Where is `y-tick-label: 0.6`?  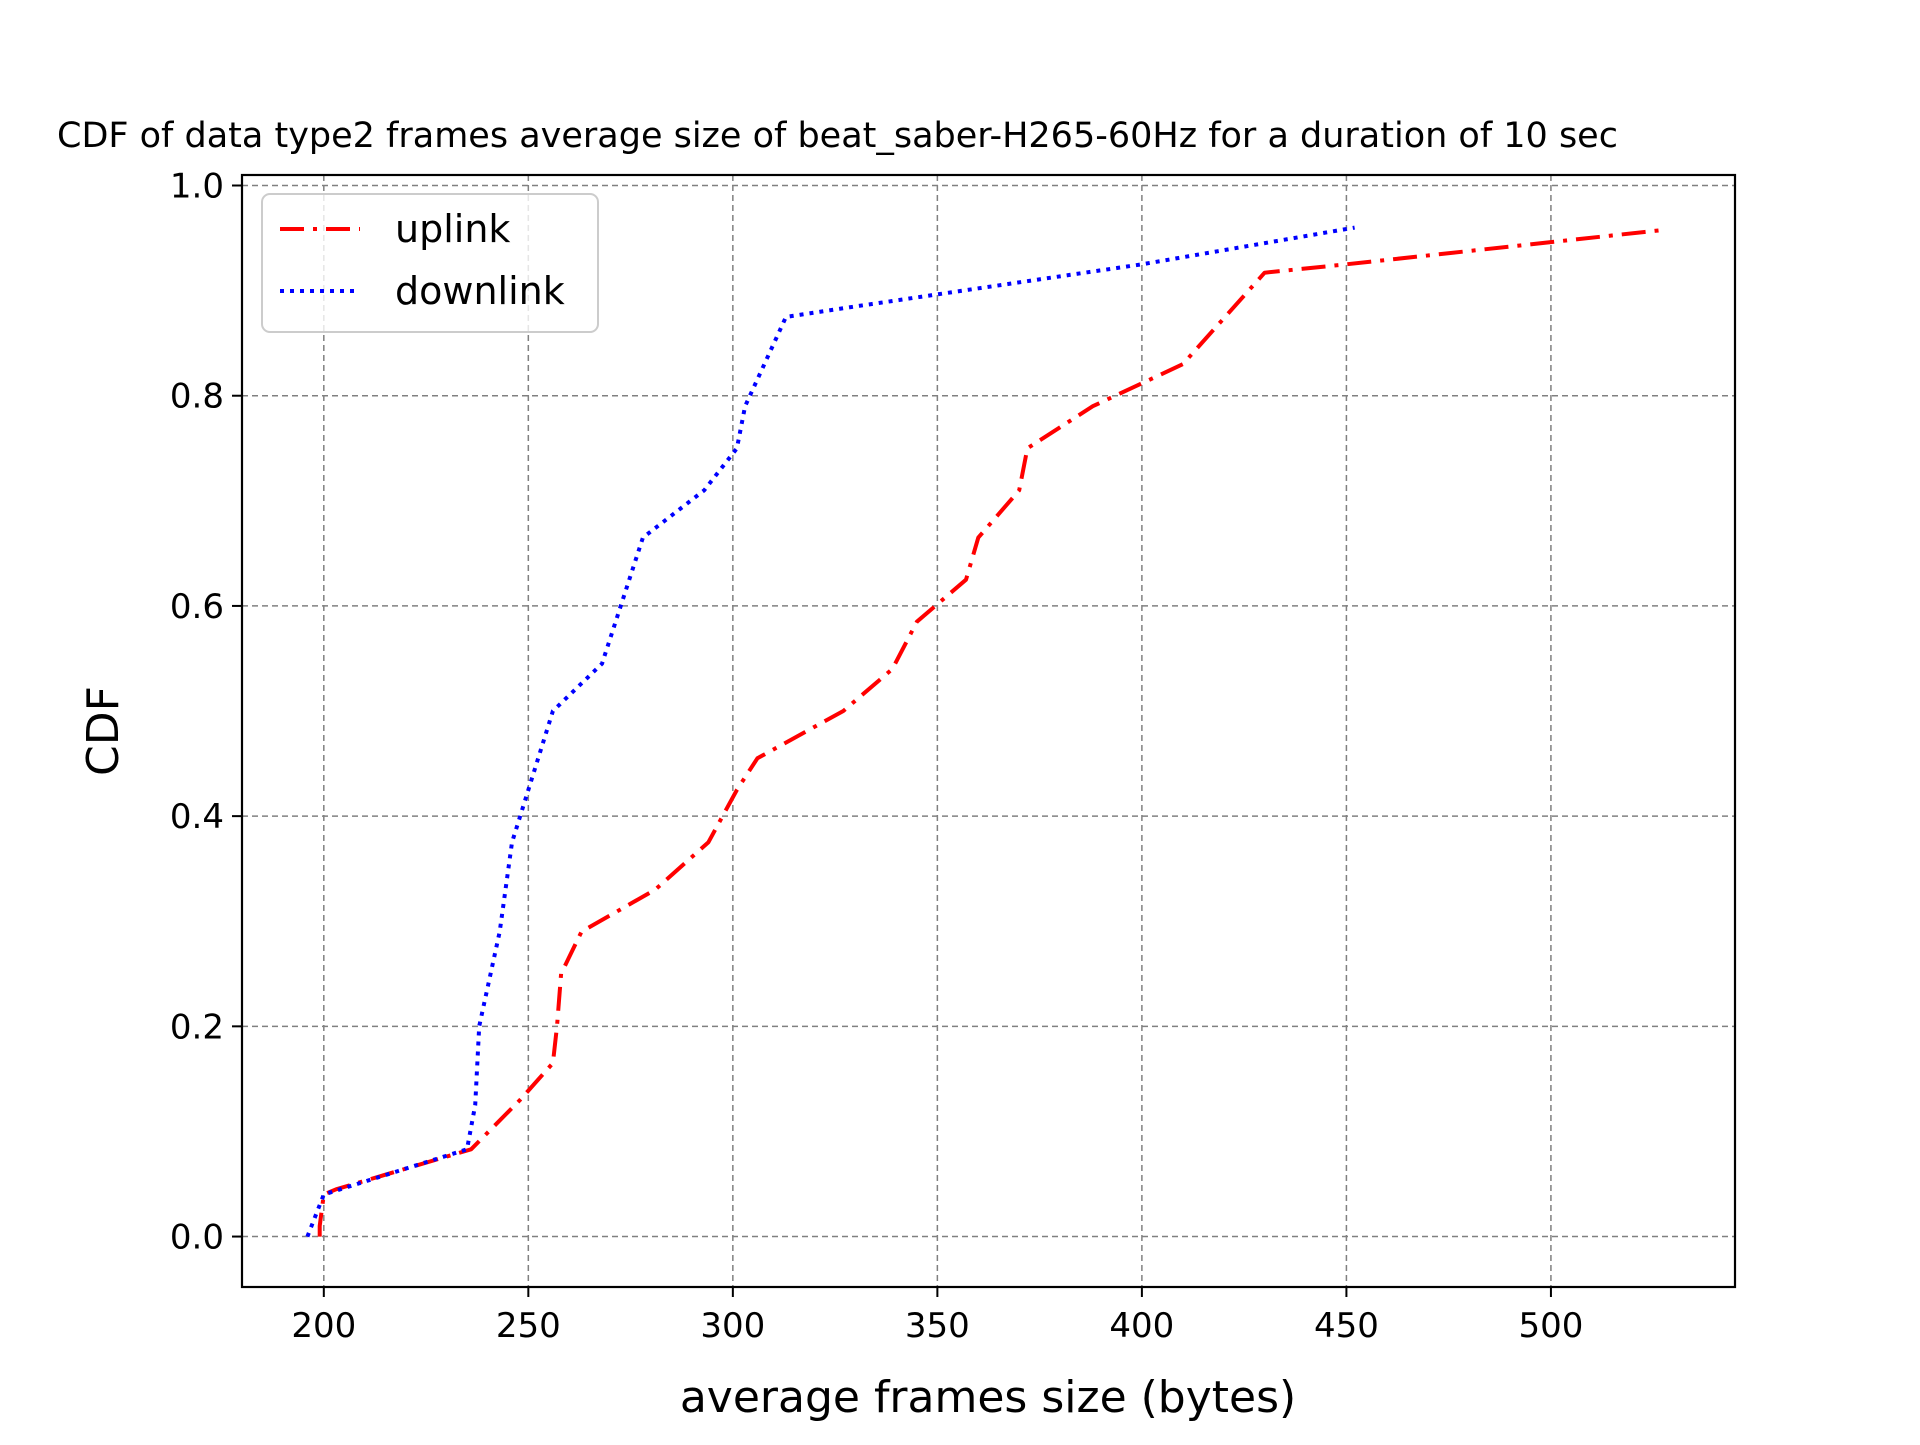 y-tick-label: 0.6 is located at coordinates (197, 607).